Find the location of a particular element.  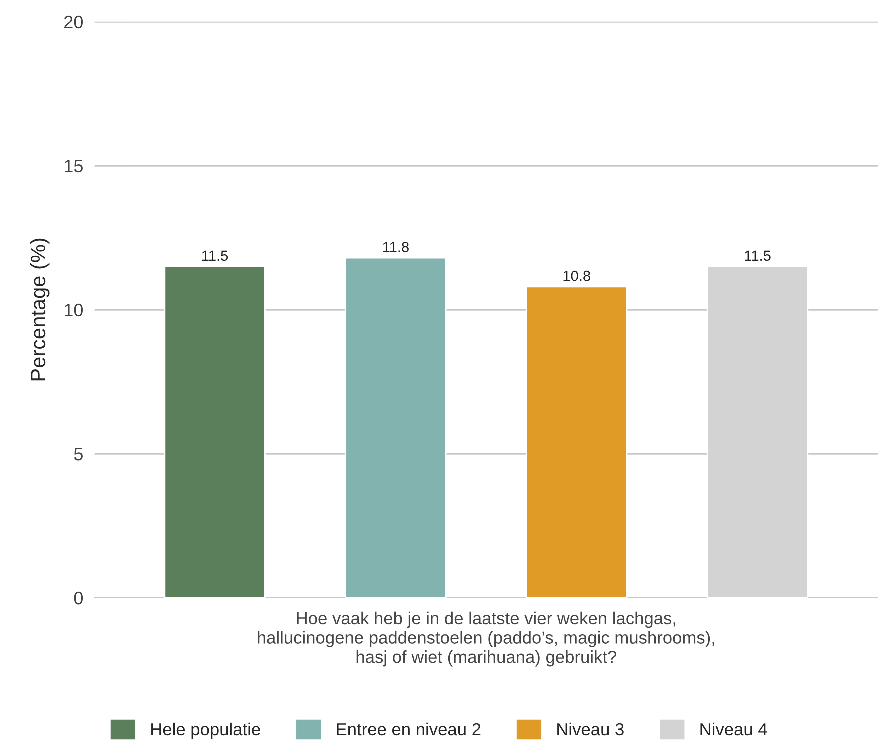

y-tick-label: 10 is located at coordinates (74, 310).